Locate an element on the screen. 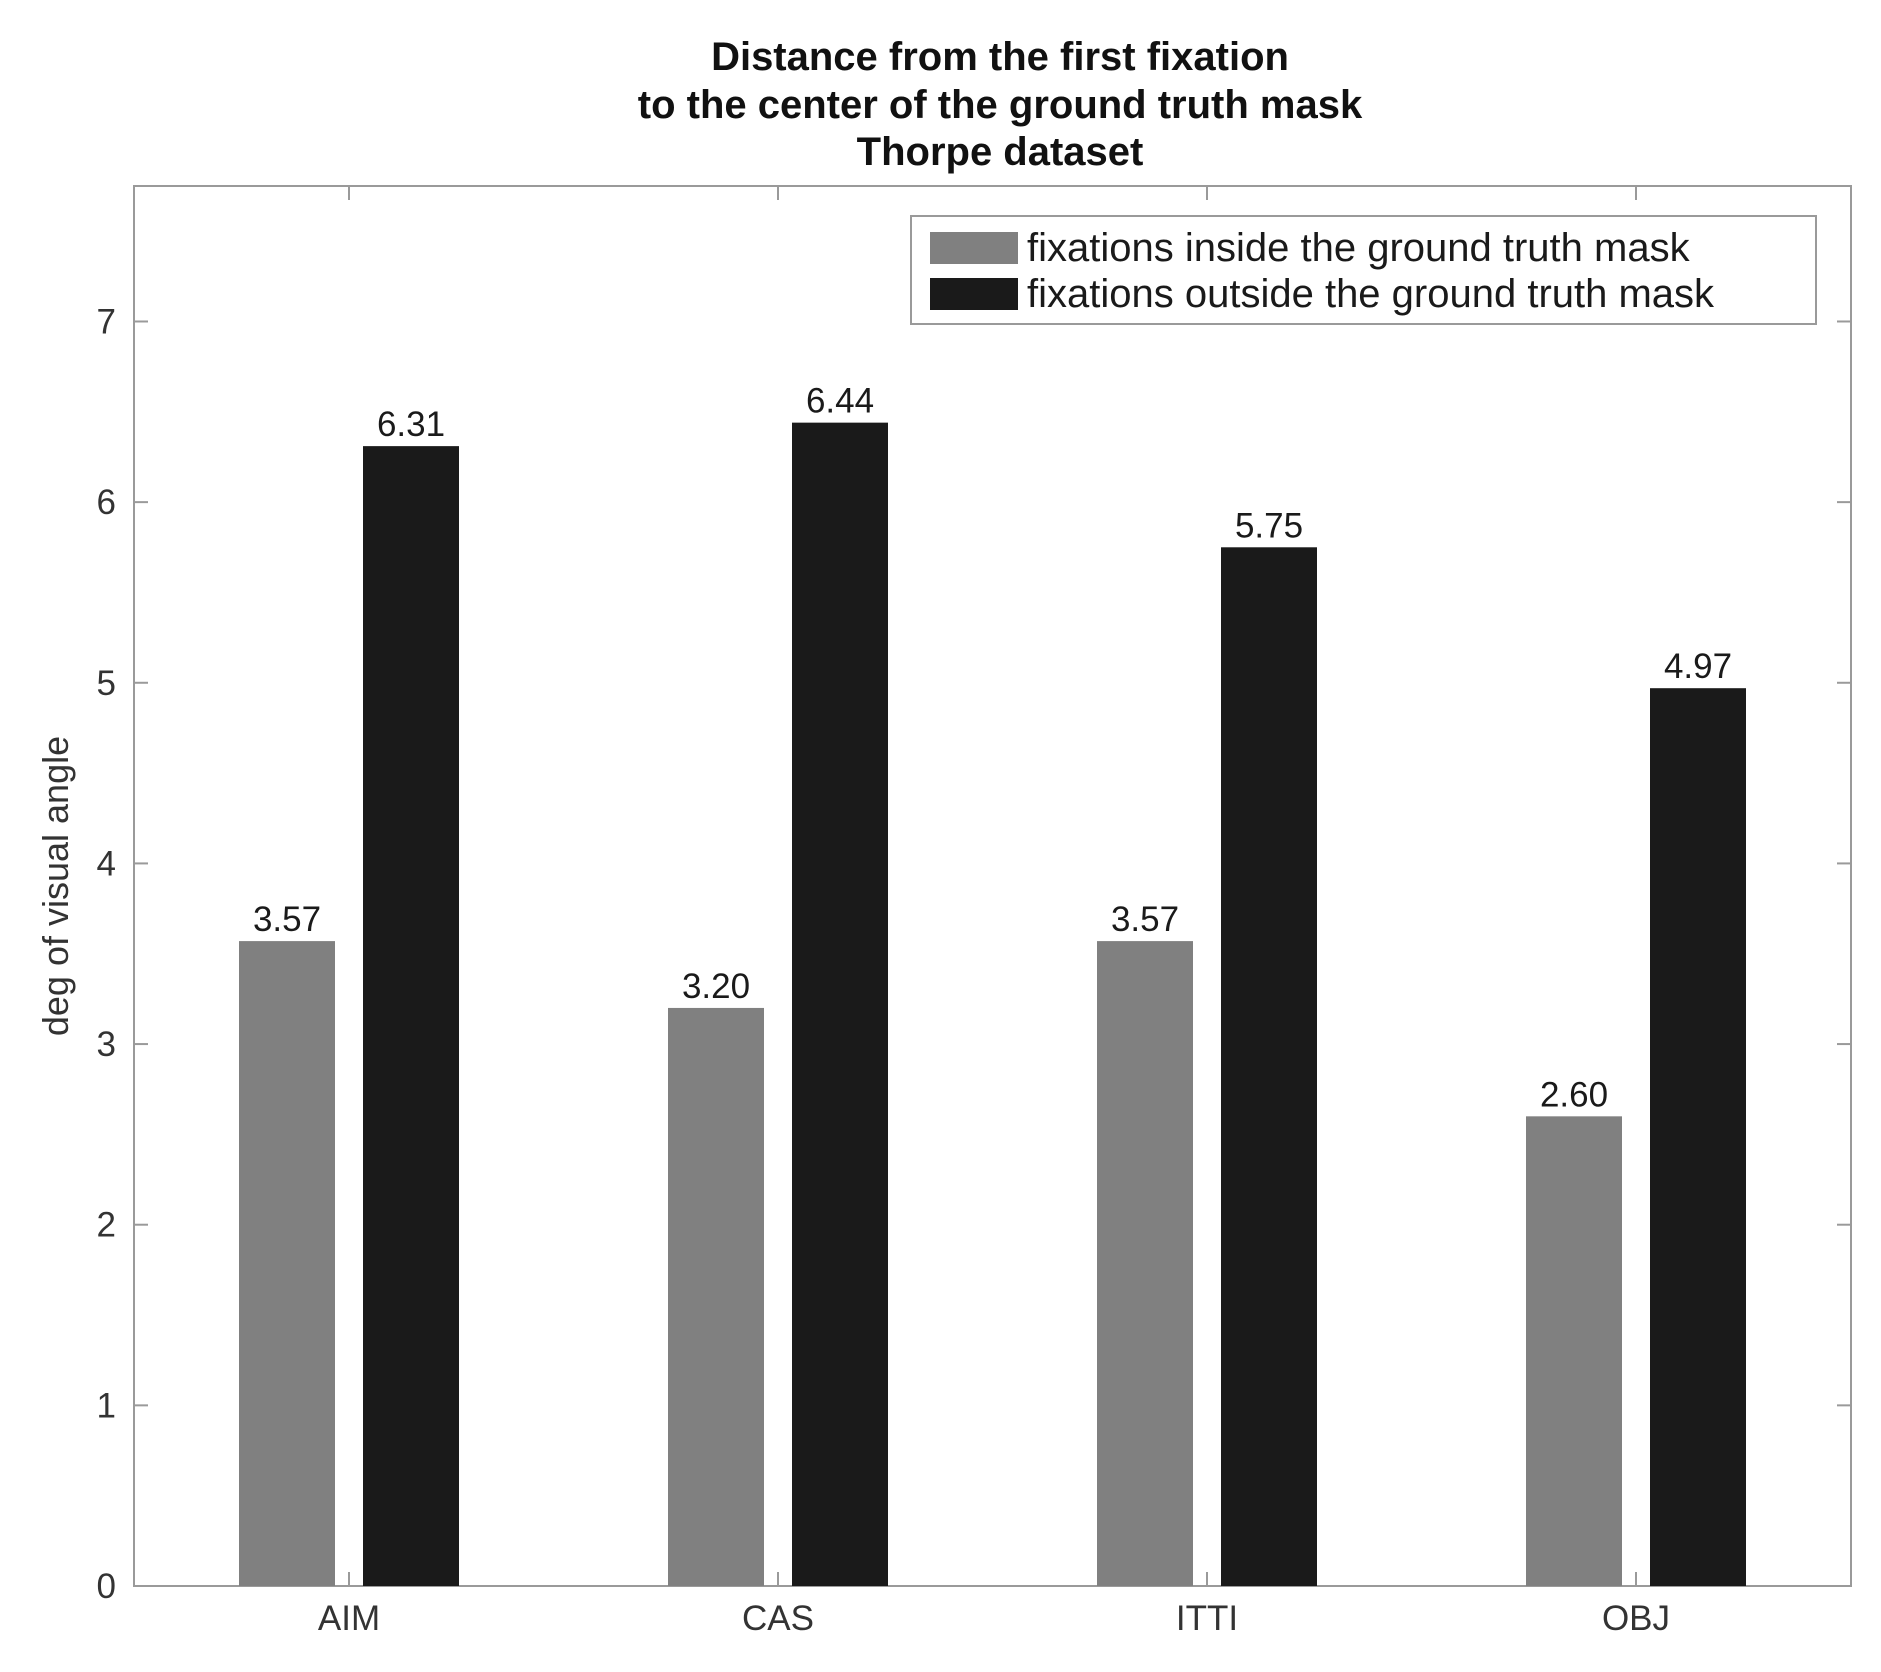 The width and height of the screenshot is (1881, 1672). y-tick-label: 1 is located at coordinates (106, 1405).